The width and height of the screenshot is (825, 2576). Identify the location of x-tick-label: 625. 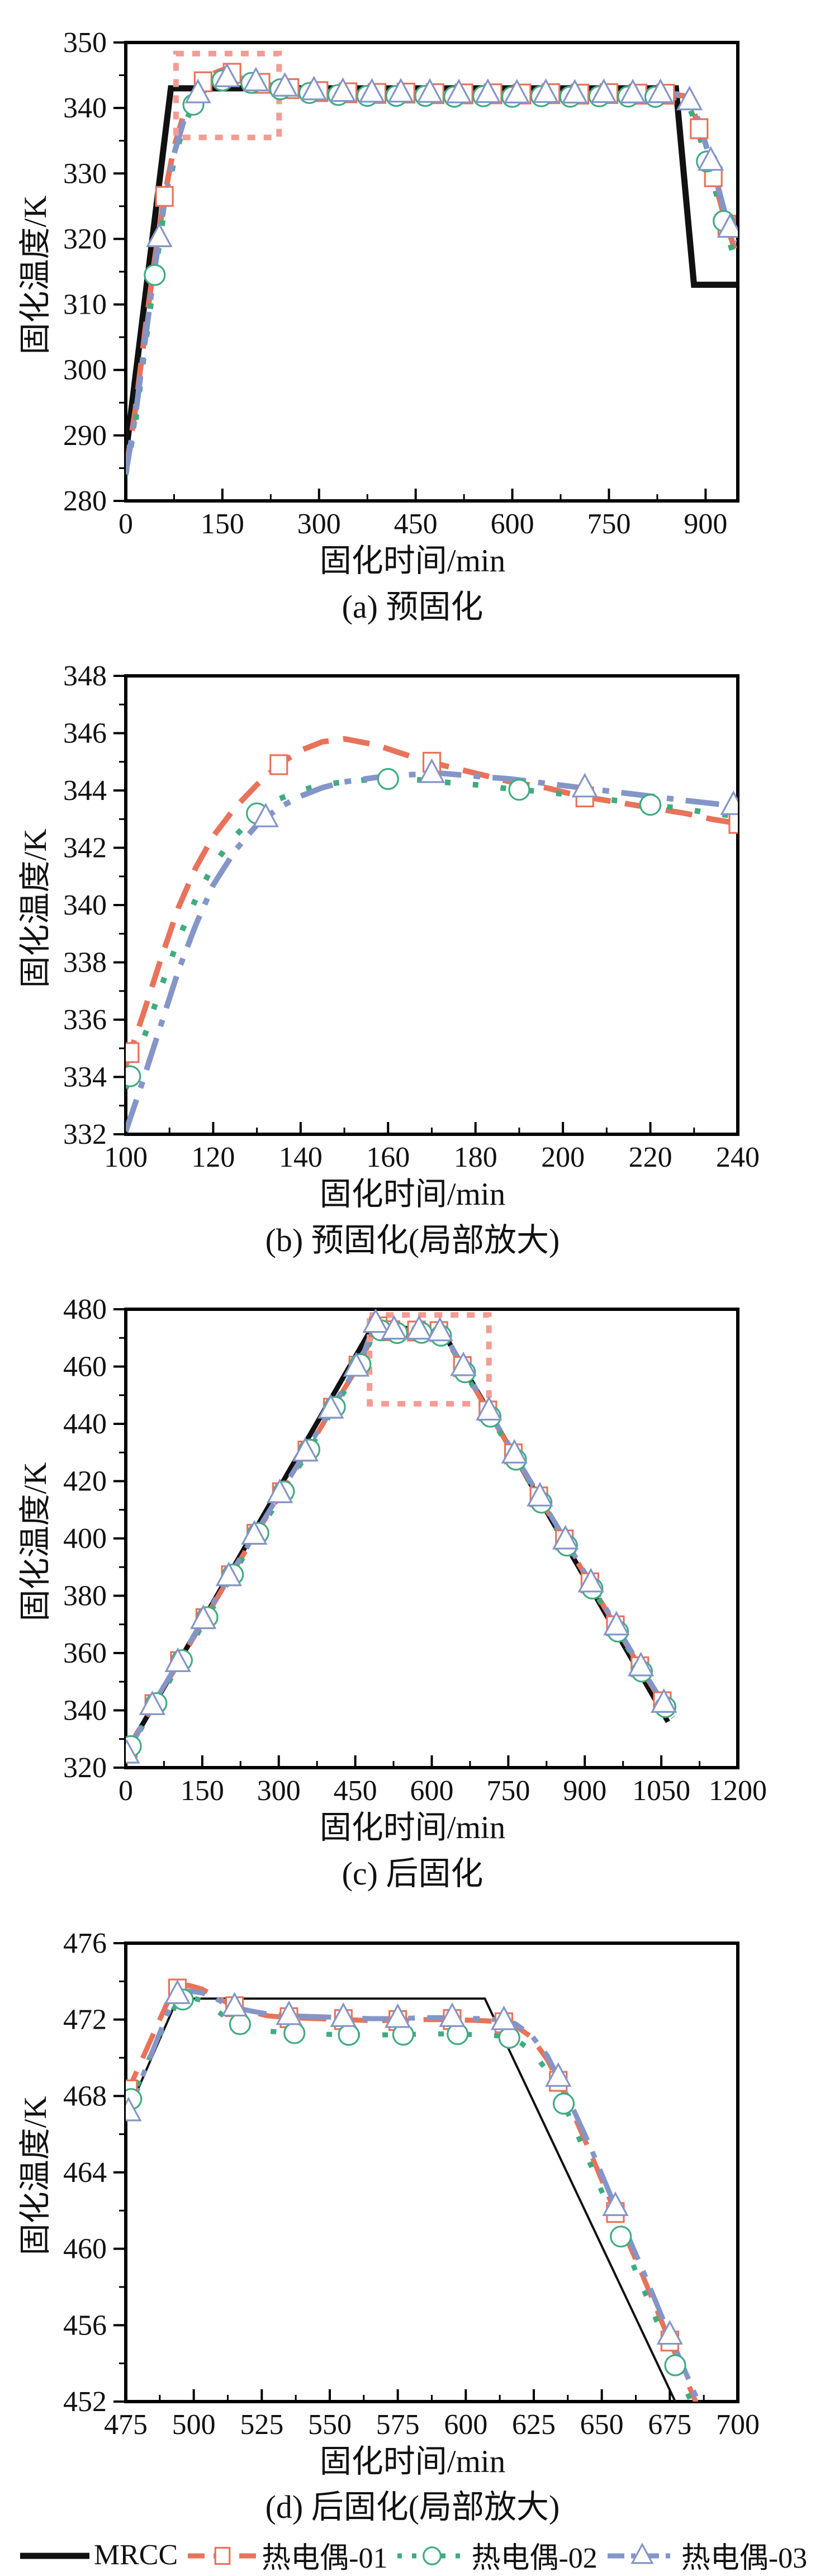
(534, 2425).